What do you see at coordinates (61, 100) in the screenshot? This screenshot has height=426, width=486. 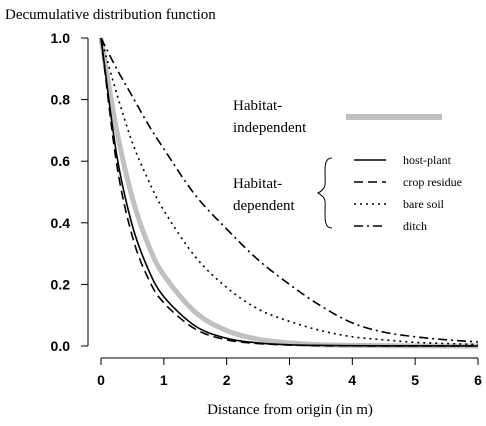 I see `y-tick-label: 0.8` at bounding box center [61, 100].